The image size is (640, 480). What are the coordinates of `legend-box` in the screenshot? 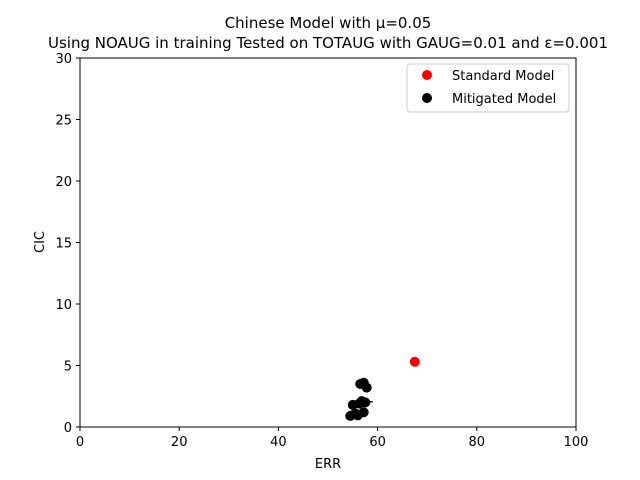 It's located at (488, 88).